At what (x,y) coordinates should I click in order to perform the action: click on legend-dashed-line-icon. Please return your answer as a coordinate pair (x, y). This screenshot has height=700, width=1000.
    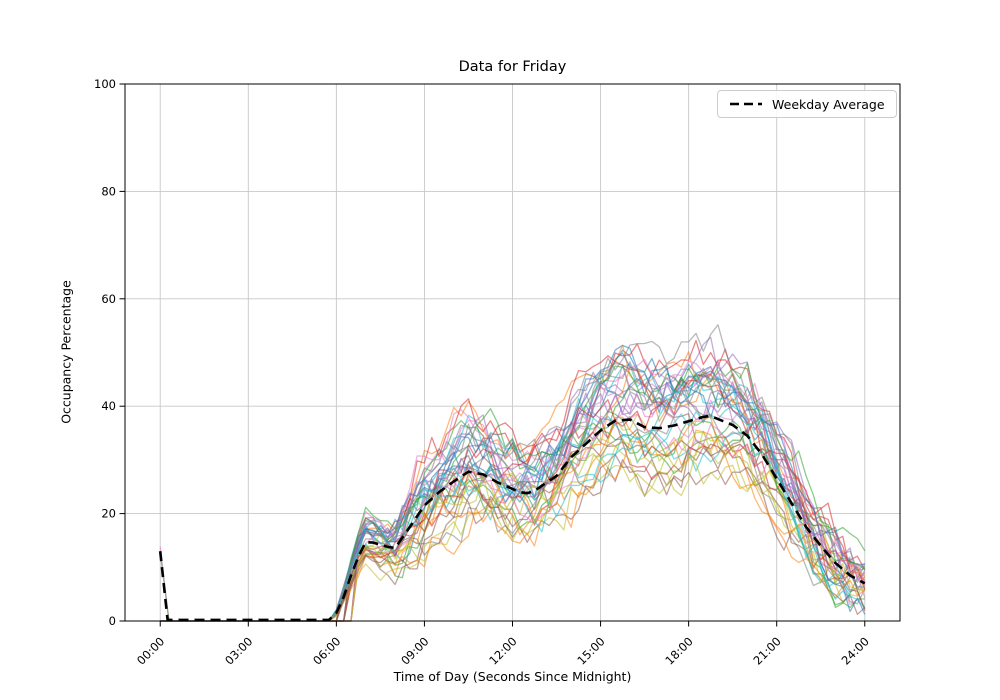
    Looking at the image, I should click on (746, 104).